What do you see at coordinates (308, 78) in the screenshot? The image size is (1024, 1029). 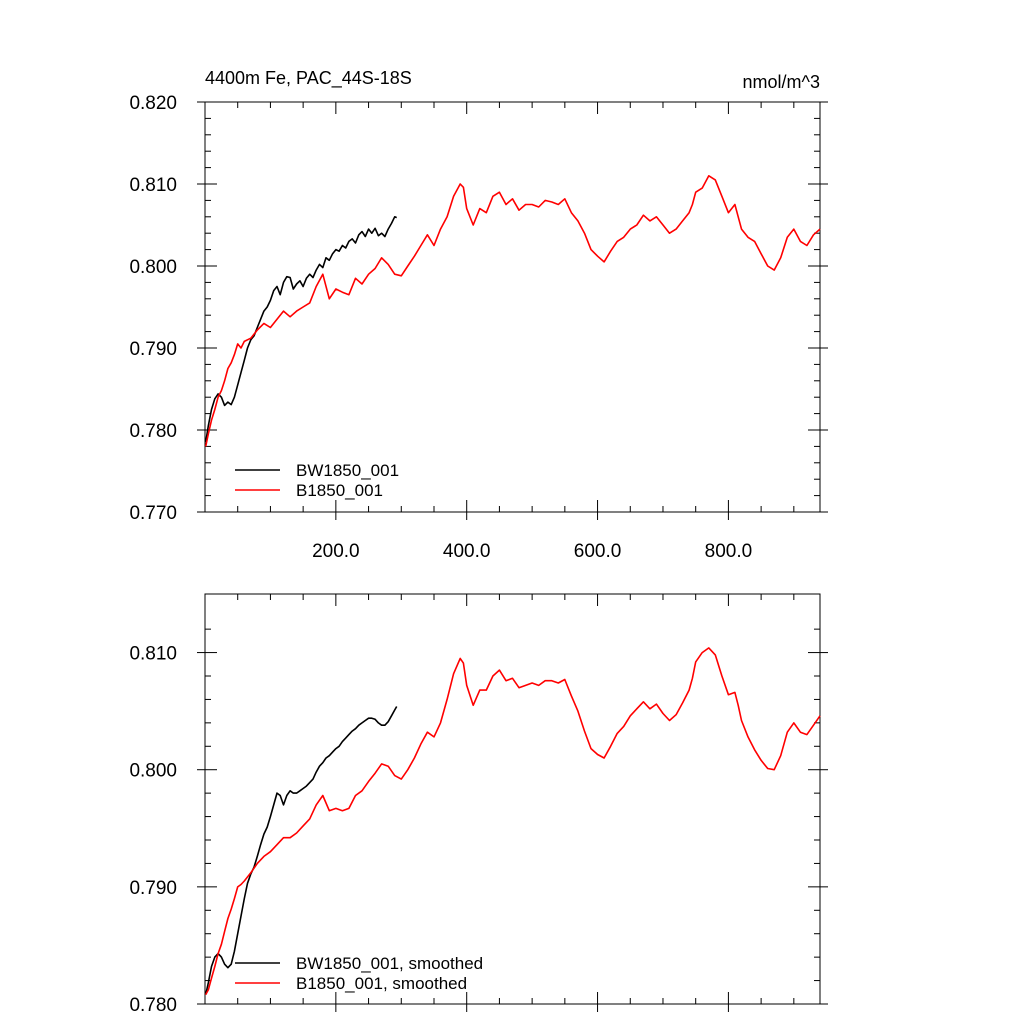 I see `chart-title: 4400m Fe, PAC_44S-18S` at bounding box center [308, 78].